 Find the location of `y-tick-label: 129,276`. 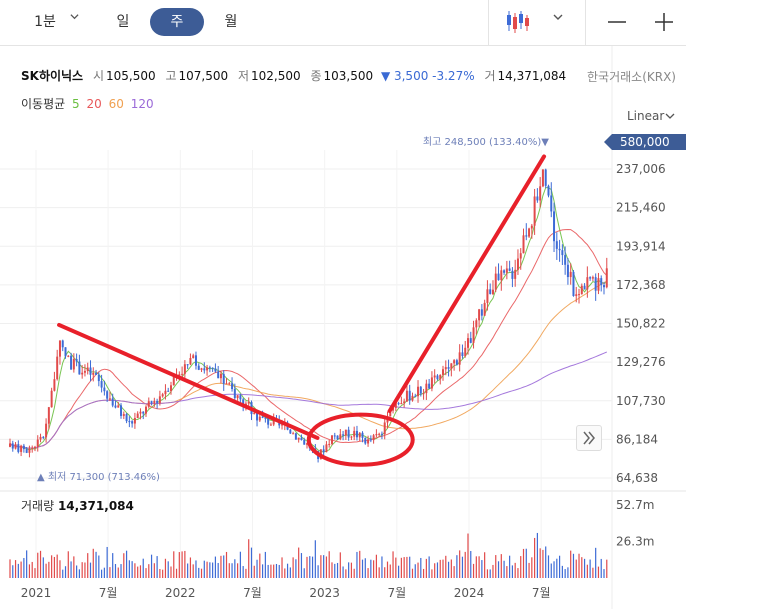

y-tick-label: 129,276 is located at coordinates (641, 362).